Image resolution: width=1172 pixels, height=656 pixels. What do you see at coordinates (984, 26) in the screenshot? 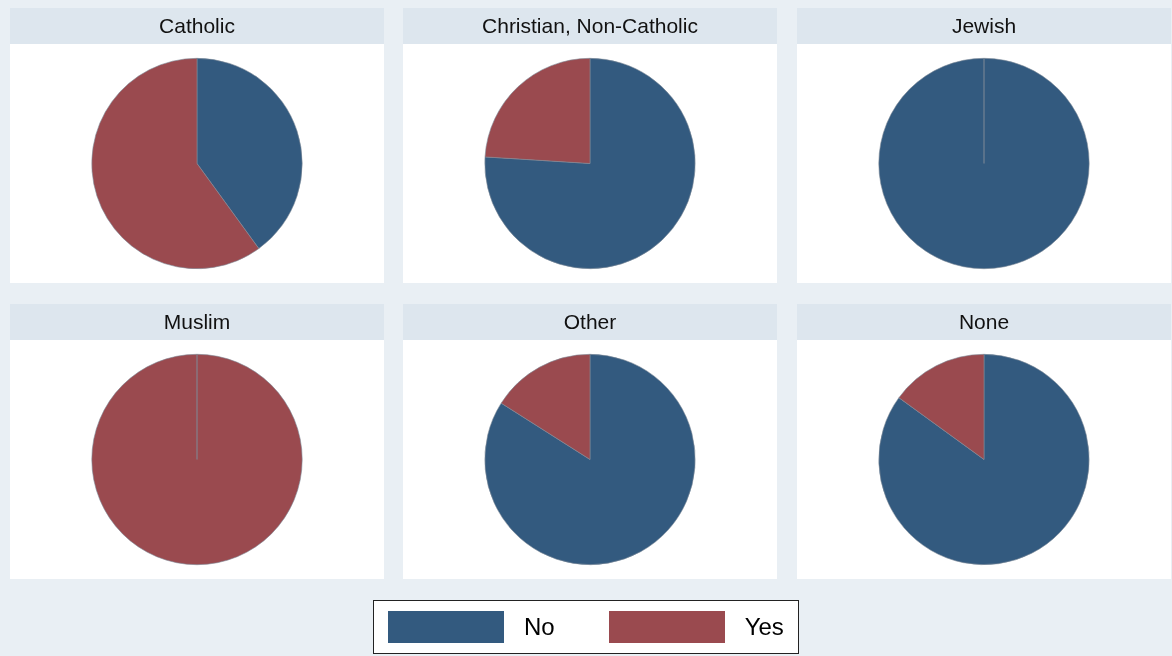
I see `chart-title: Jewish` at bounding box center [984, 26].